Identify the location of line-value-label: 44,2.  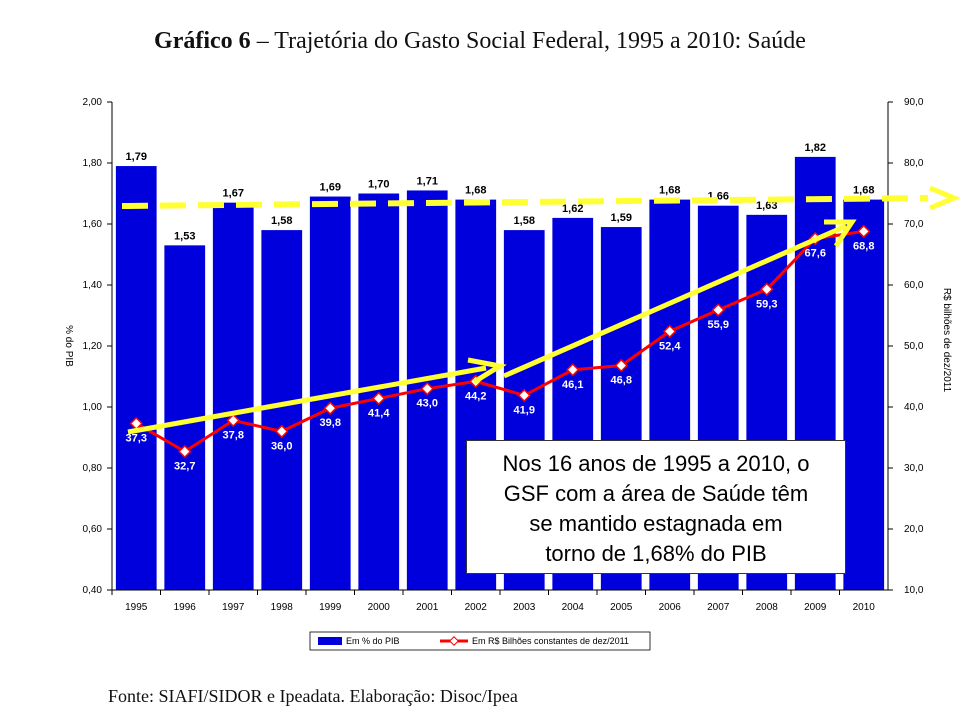
(475, 396).